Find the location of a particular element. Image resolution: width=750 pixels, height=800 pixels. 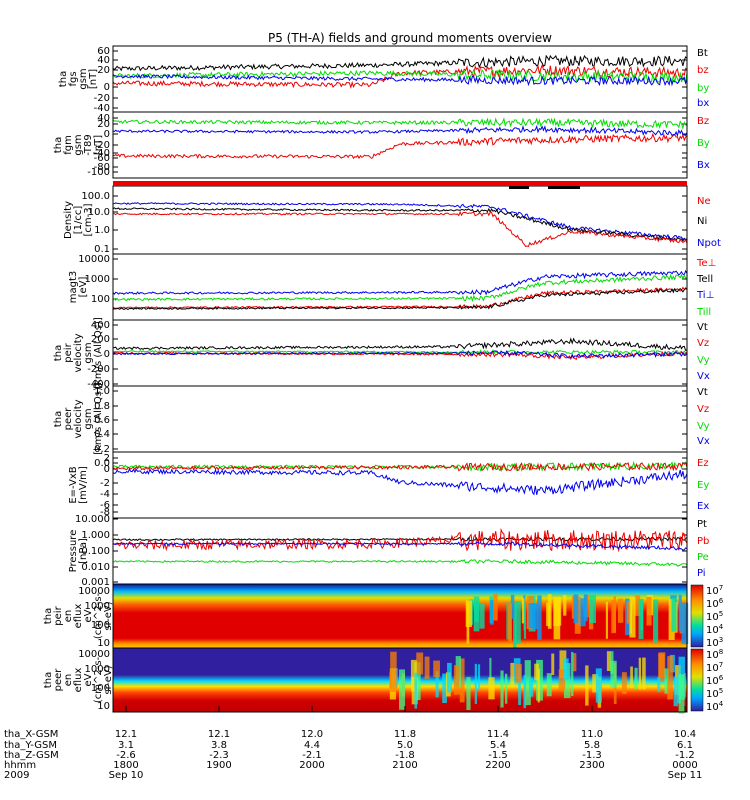

year-label: 2009 is located at coordinates (16, 775).